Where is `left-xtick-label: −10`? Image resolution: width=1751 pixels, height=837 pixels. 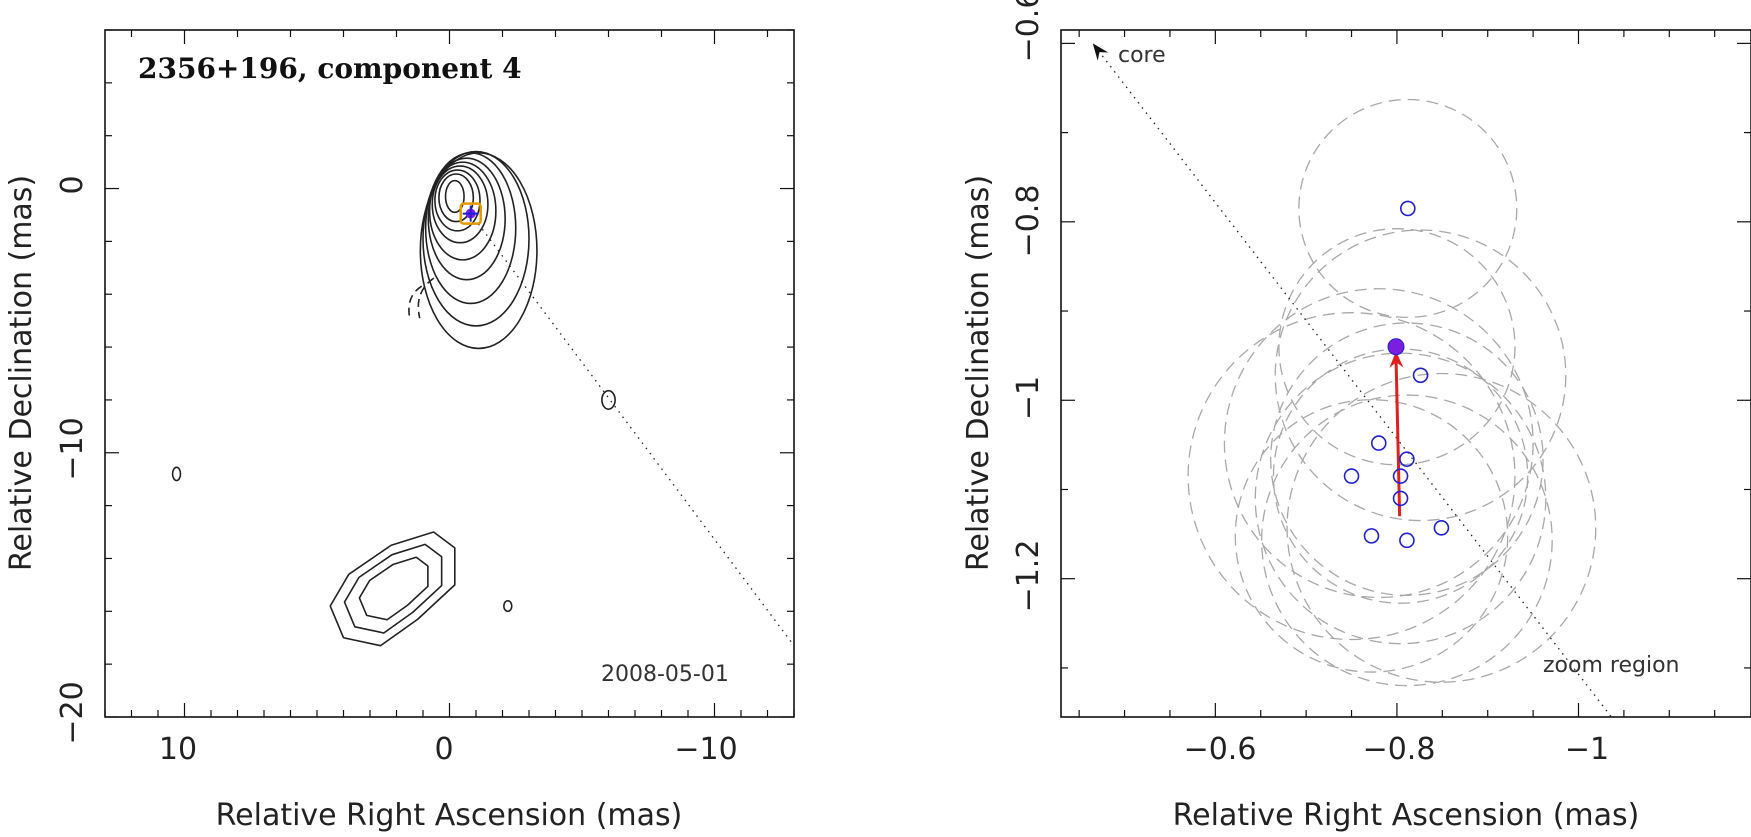 left-xtick-label: −10 is located at coordinates (705, 749).